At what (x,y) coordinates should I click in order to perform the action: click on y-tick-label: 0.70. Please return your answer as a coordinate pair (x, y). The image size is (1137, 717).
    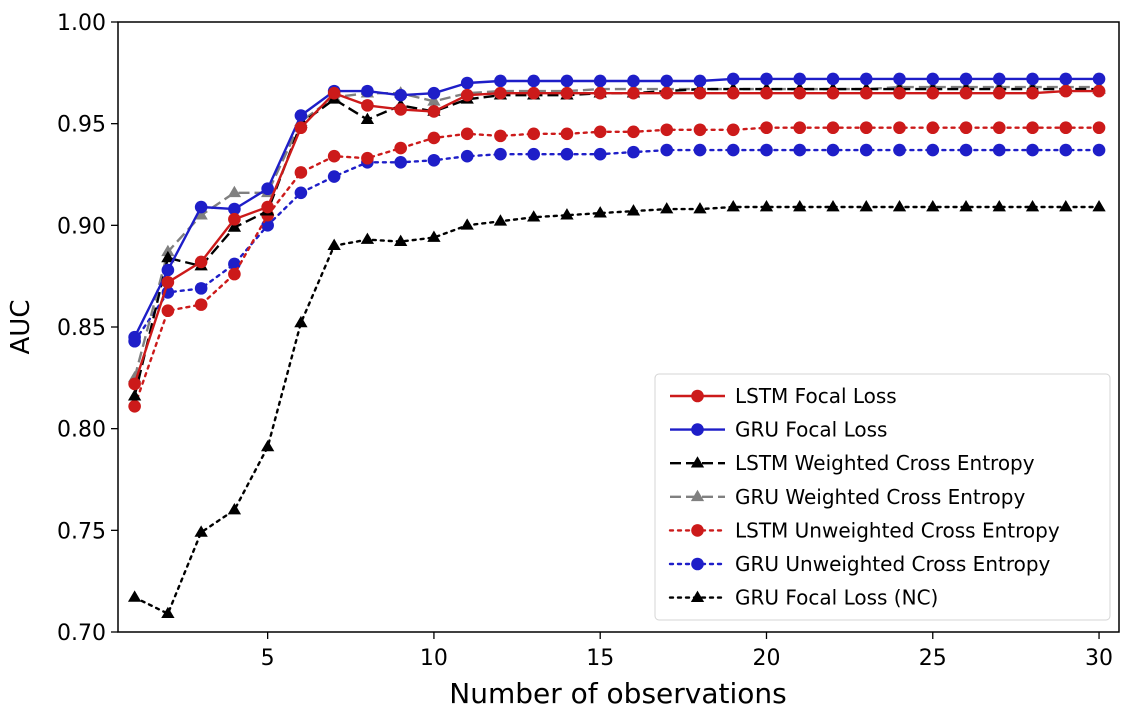
    Looking at the image, I should click on (81, 633).